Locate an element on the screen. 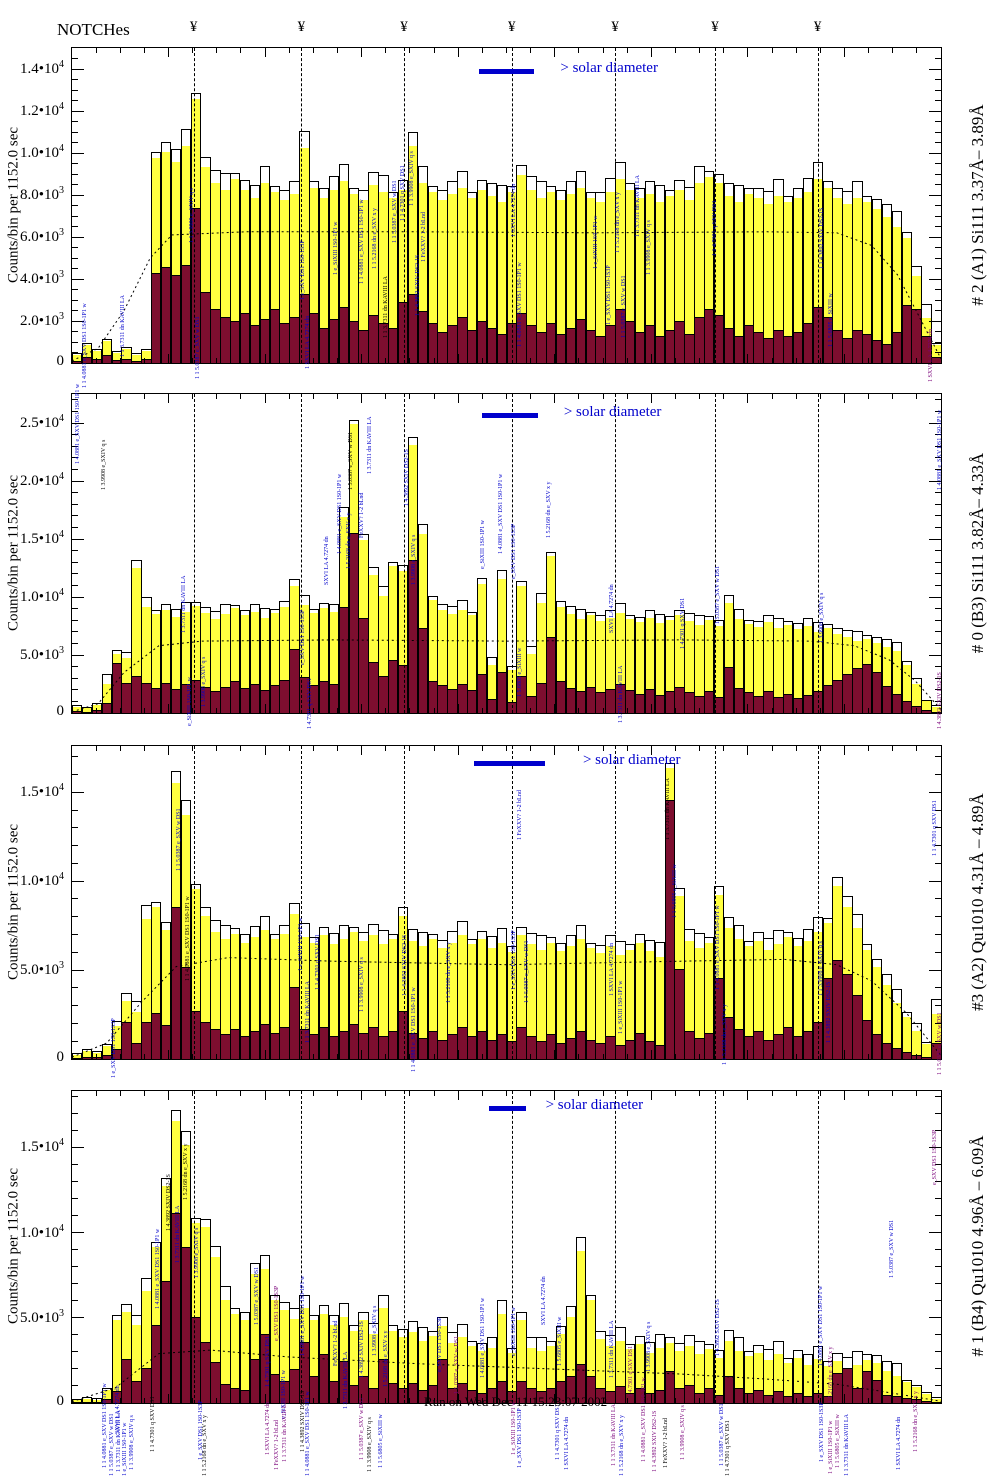  line-id-annotation: 1 1 5.2168 dn e_SXV x y is located at coordinates (618, 222).